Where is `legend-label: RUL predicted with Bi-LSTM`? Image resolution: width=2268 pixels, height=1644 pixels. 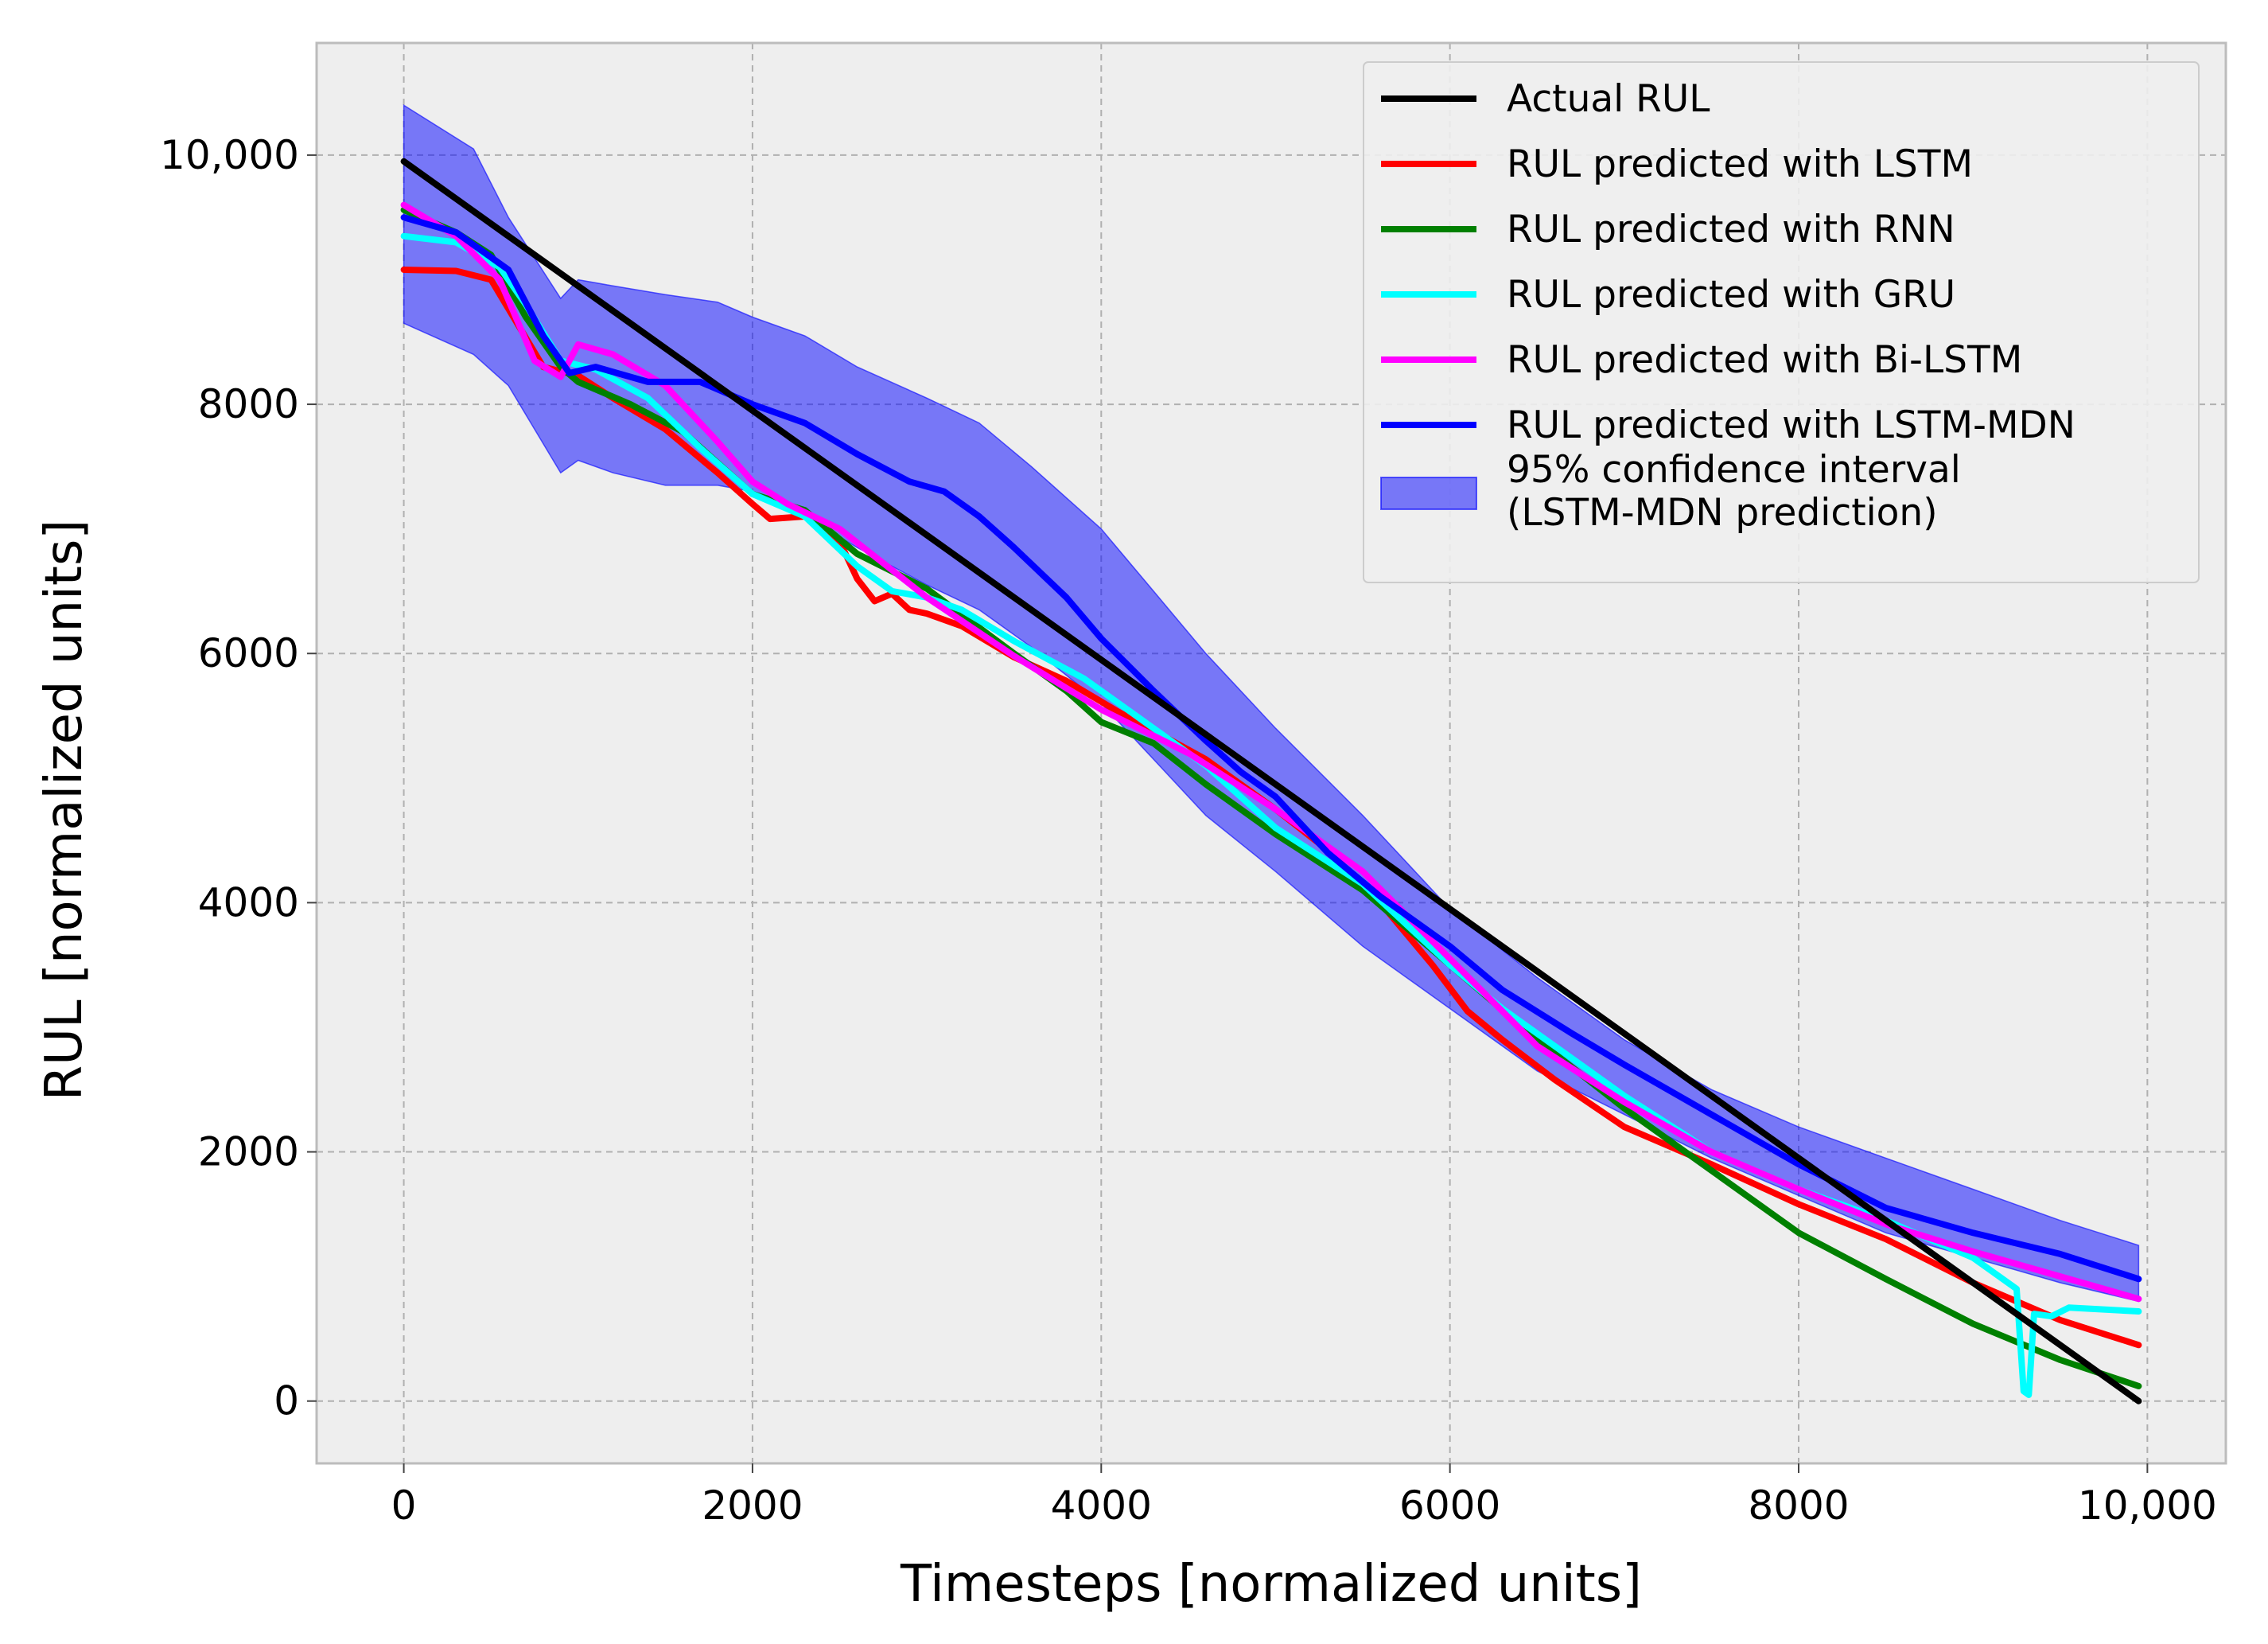 legend-label: RUL predicted with Bi-LSTM is located at coordinates (1764, 360).